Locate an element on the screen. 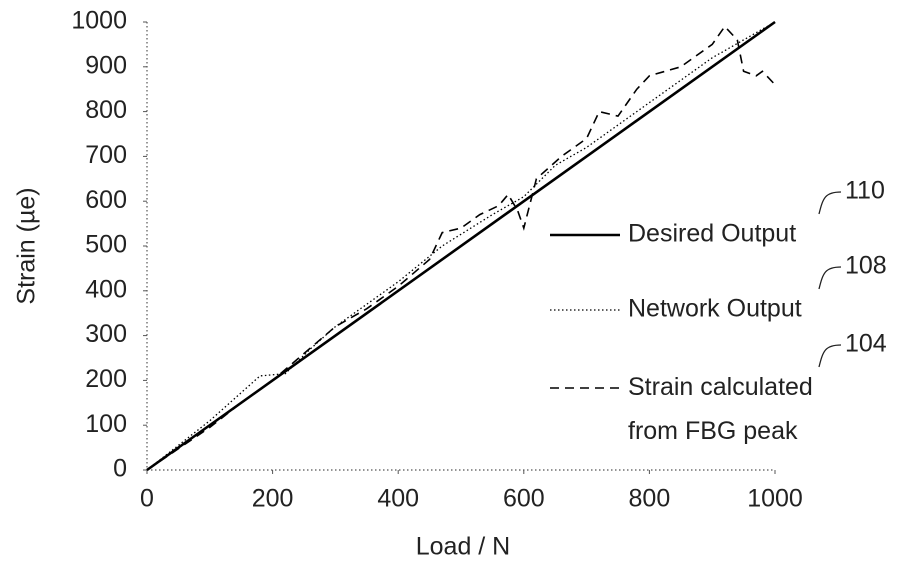 This screenshot has width=897, height=570. x-tick-label: 1000 is located at coordinates (775, 499).